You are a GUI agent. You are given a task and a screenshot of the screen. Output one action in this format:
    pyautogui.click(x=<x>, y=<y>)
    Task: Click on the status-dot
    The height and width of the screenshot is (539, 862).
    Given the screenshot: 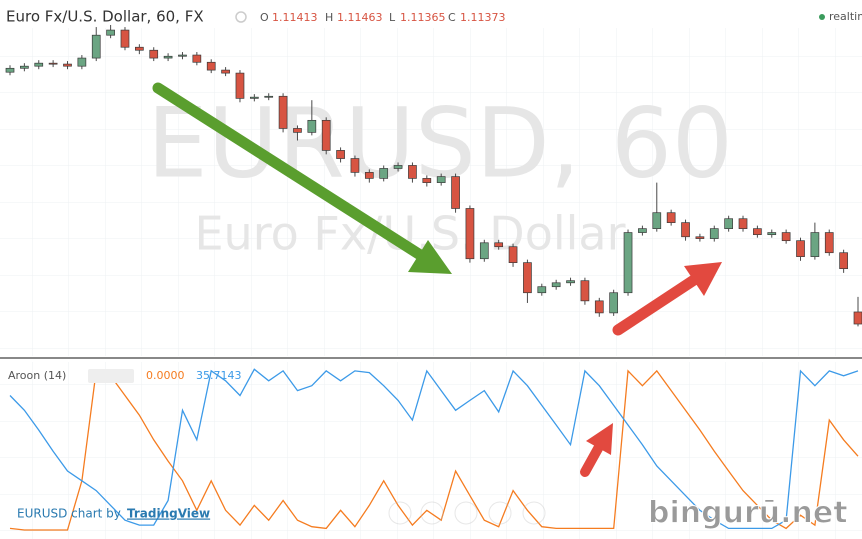 What is the action you would take?
    pyautogui.click(x=822, y=17)
    